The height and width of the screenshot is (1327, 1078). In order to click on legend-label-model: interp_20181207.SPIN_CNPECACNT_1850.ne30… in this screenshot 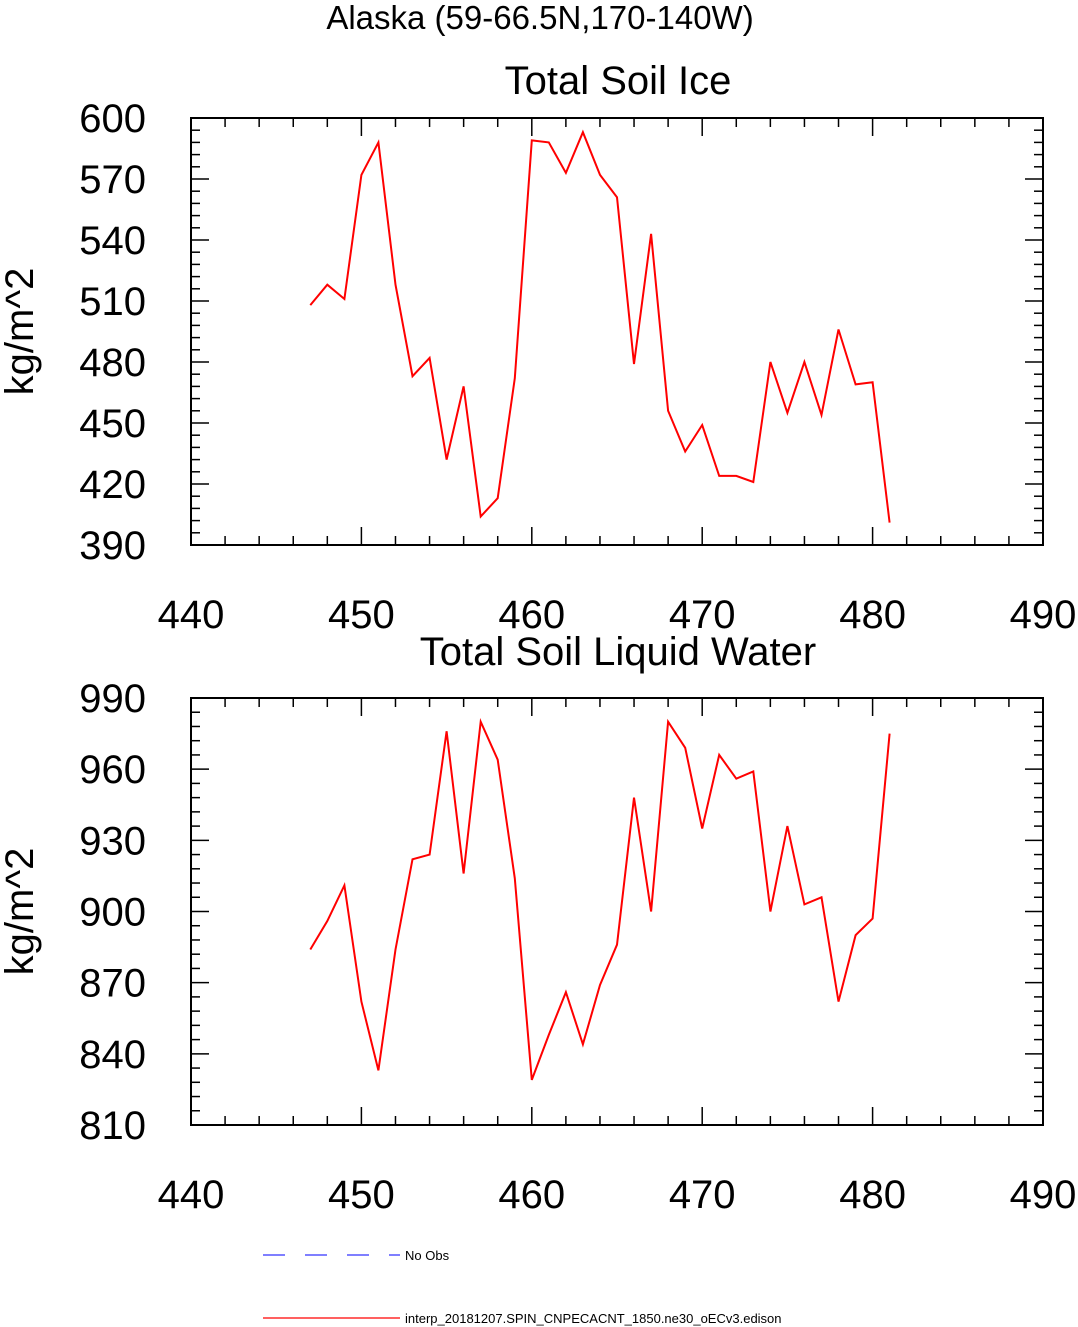, I will do `click(593, 1318)`.